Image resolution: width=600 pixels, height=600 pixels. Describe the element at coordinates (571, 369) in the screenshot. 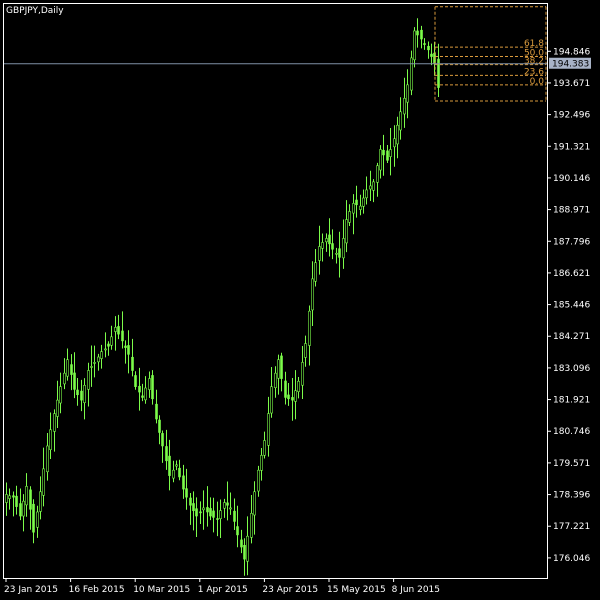

I see `y-tick-label: 183.096` at that location.